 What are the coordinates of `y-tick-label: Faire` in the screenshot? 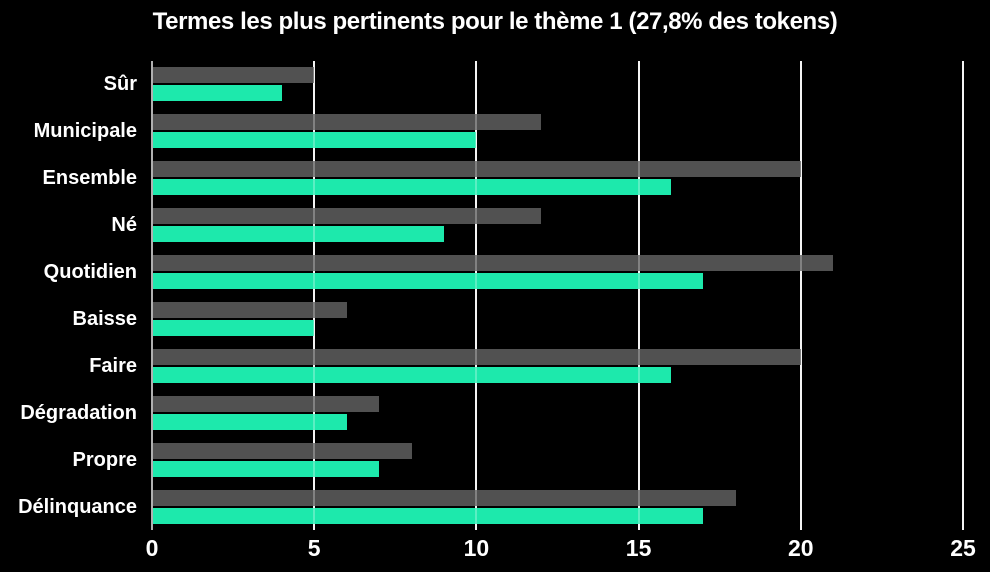 It's located at (113, 365).